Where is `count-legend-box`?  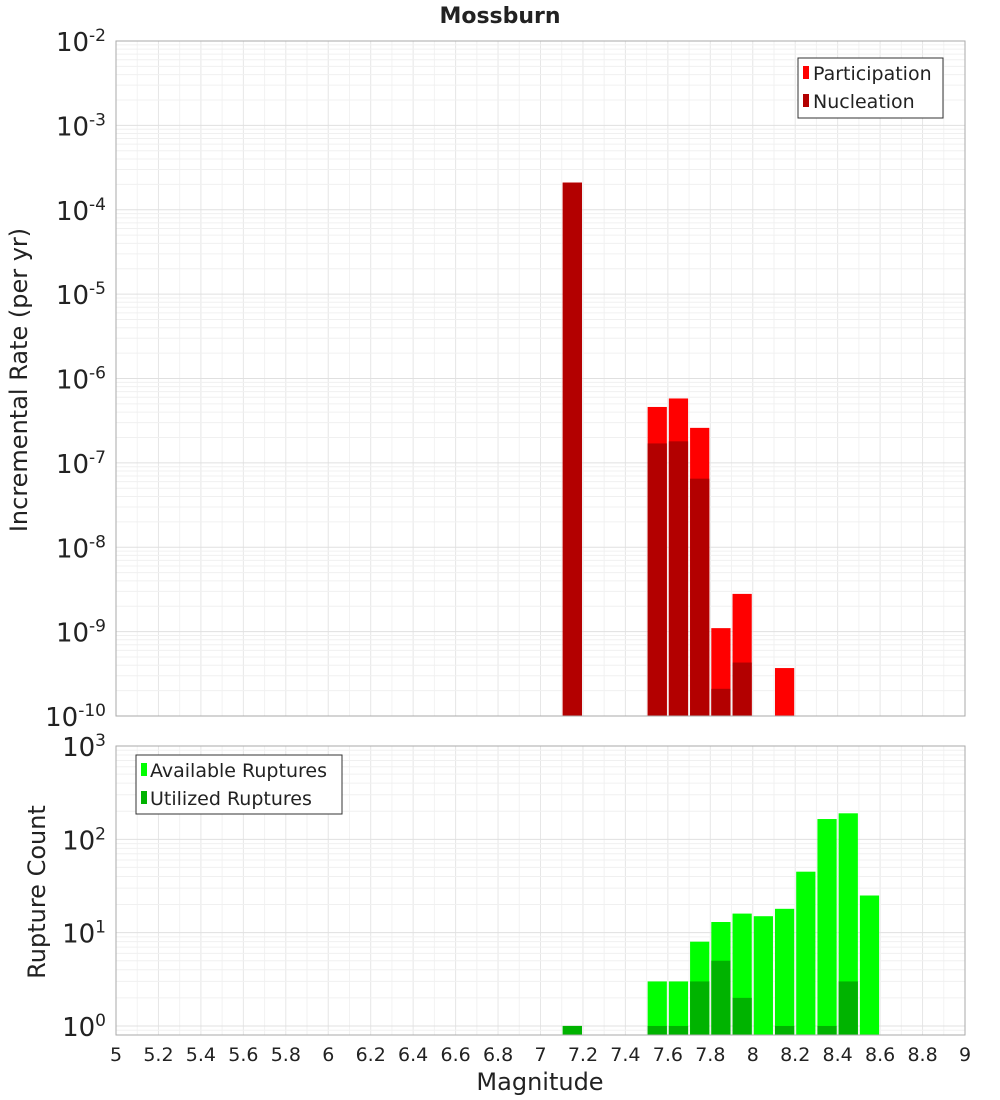 count-legend-box is located at coordinates (239, 784).